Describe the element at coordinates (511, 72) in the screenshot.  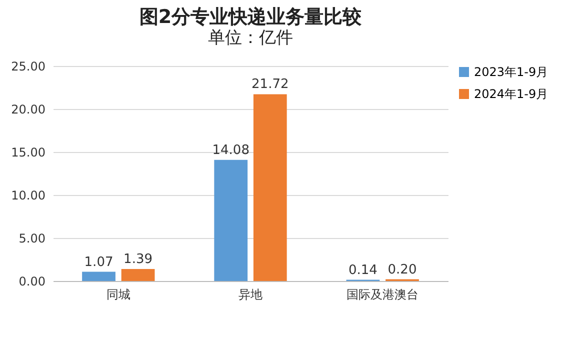
I see `legend-label: 2023年1-9月` at that location.